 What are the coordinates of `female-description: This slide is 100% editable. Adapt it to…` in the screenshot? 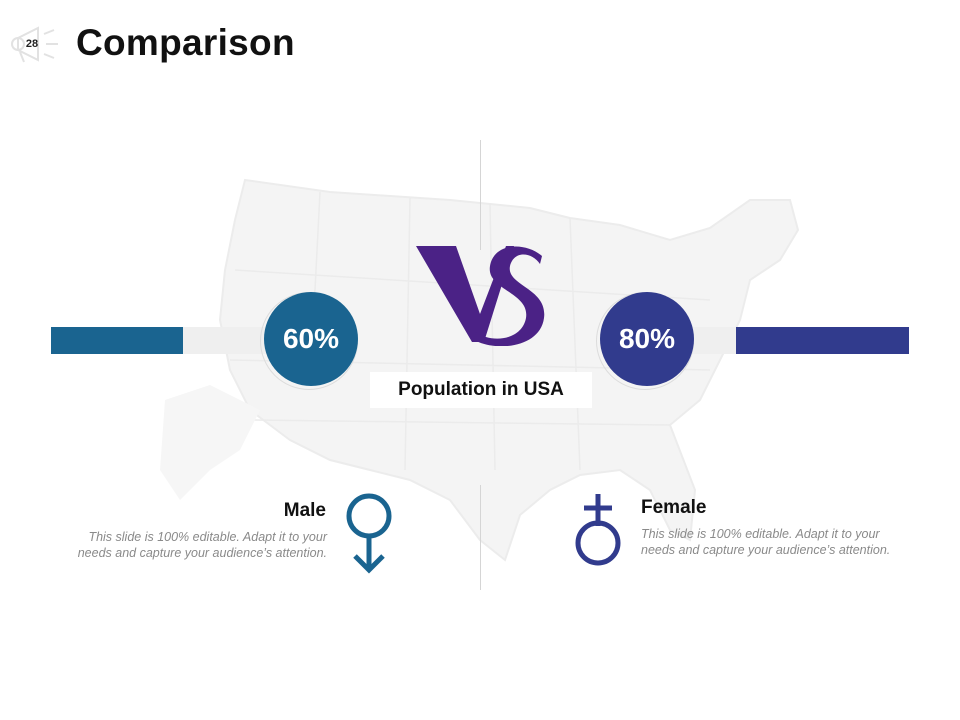 It's located at (766, 542).